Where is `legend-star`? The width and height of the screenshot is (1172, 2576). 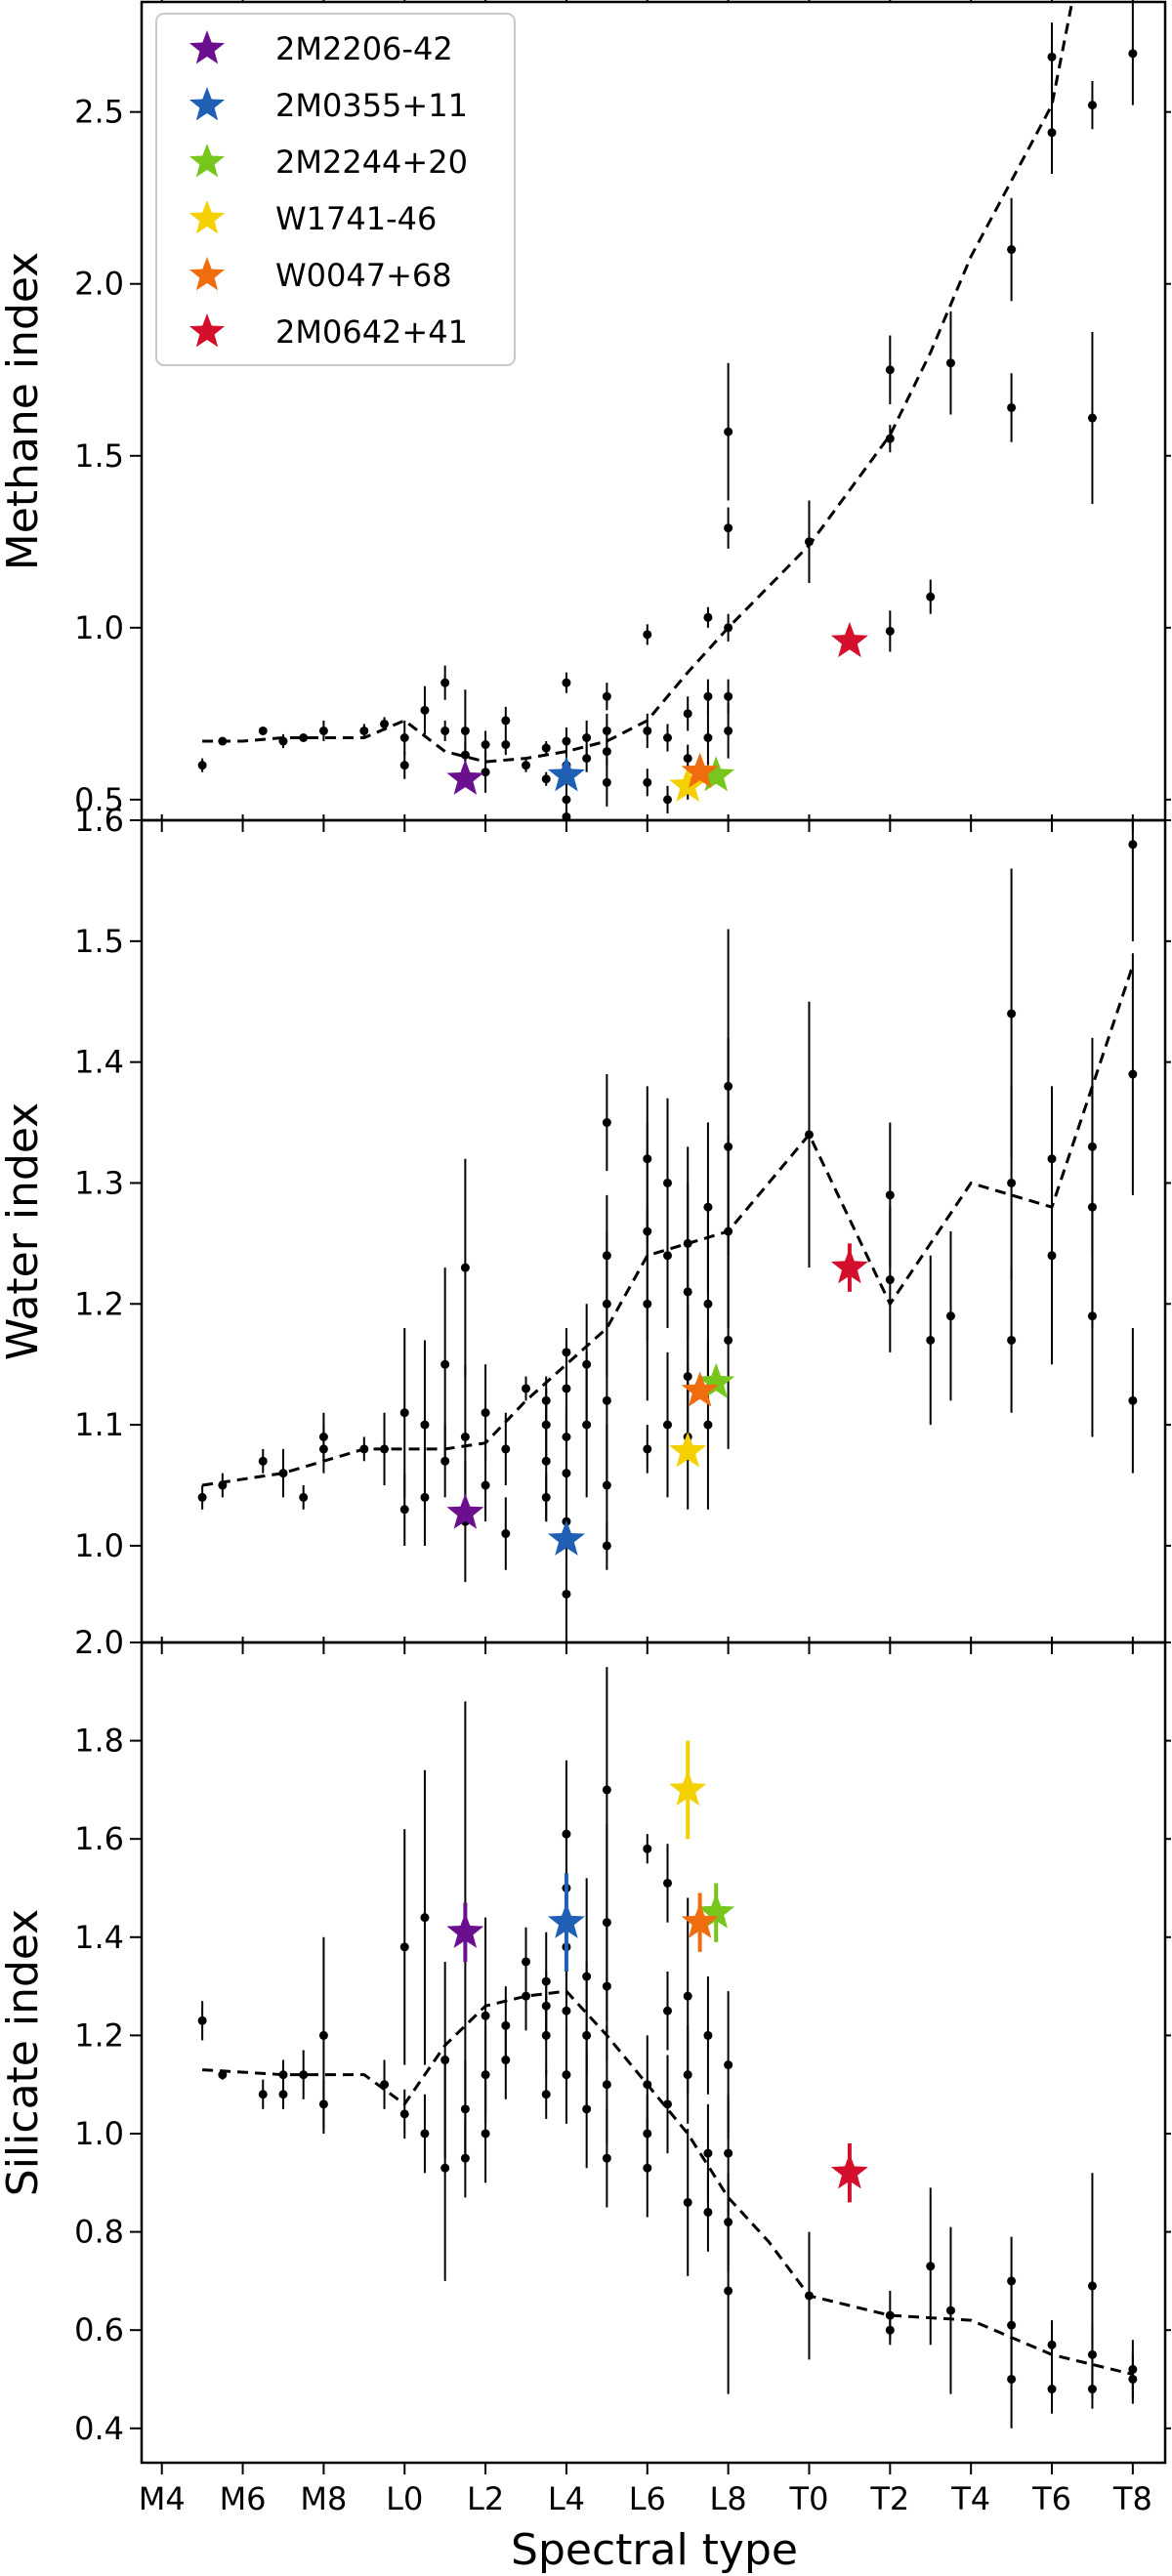 legend-star is located at coordinates (207, 47).